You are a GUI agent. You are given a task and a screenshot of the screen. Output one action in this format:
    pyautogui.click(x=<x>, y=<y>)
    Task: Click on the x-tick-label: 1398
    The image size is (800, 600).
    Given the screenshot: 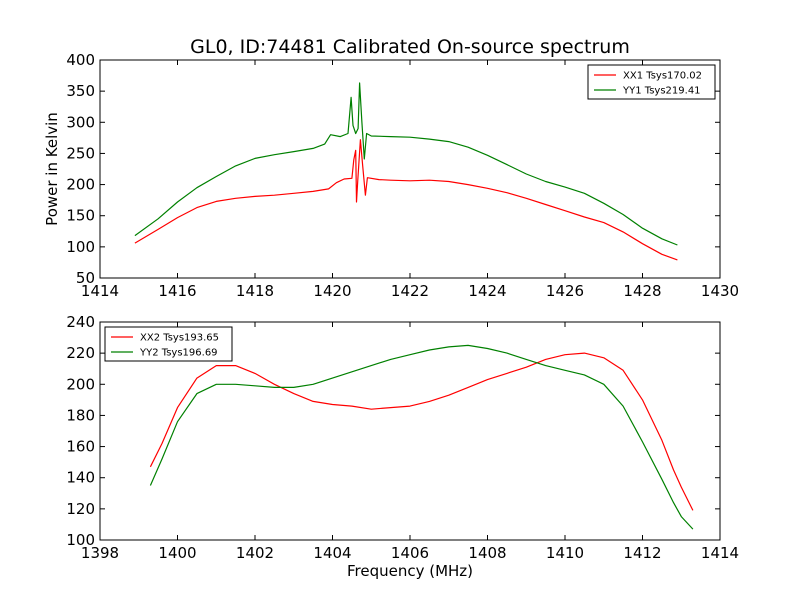 What is the action you would take?
    pyautogui.click(x=100, y=553)
    